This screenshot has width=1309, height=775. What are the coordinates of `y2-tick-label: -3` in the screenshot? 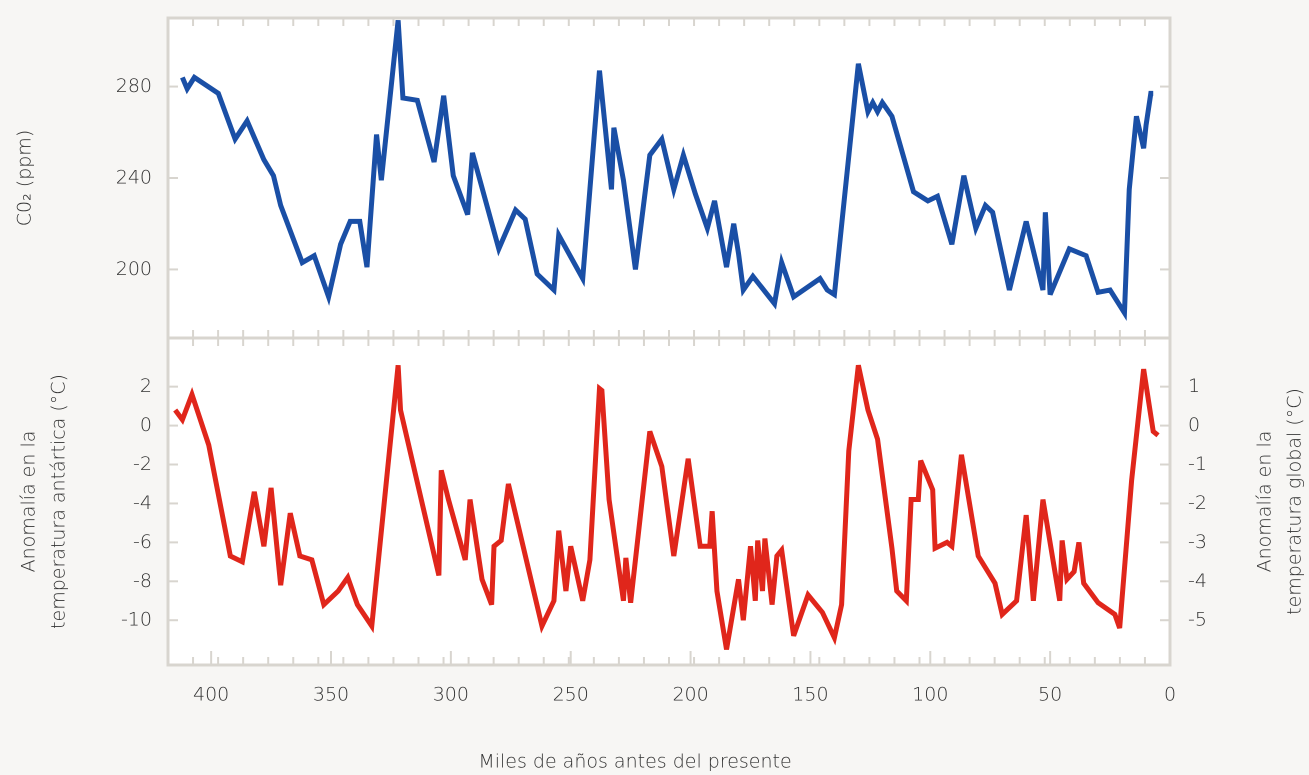 It's located at (1197, 542).